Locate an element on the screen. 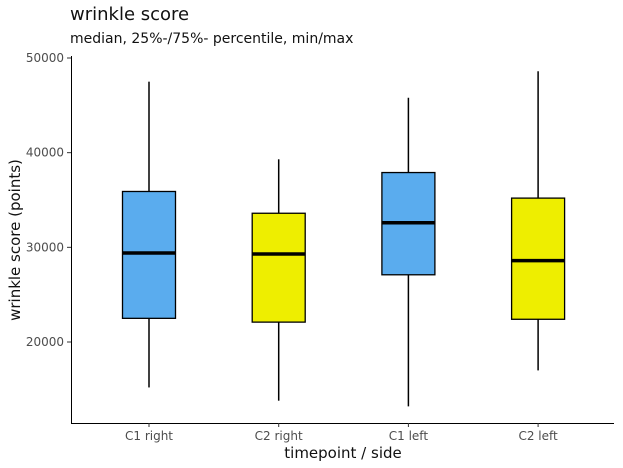 This screenshot has width=623, height=468. x-tick-label: C1 left is located at coordinates (409, 436).